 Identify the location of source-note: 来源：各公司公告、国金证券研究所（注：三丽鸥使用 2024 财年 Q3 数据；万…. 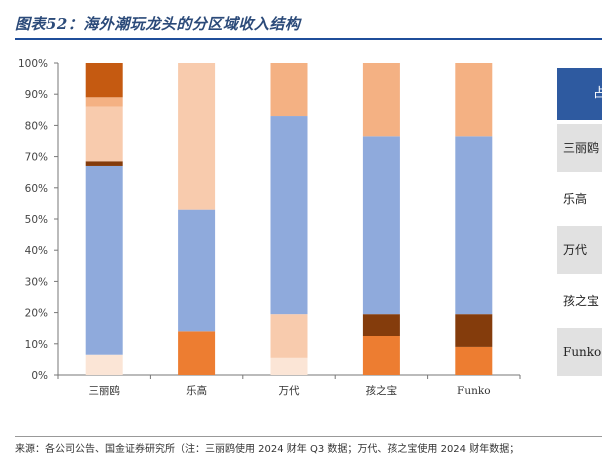
(267, 449).